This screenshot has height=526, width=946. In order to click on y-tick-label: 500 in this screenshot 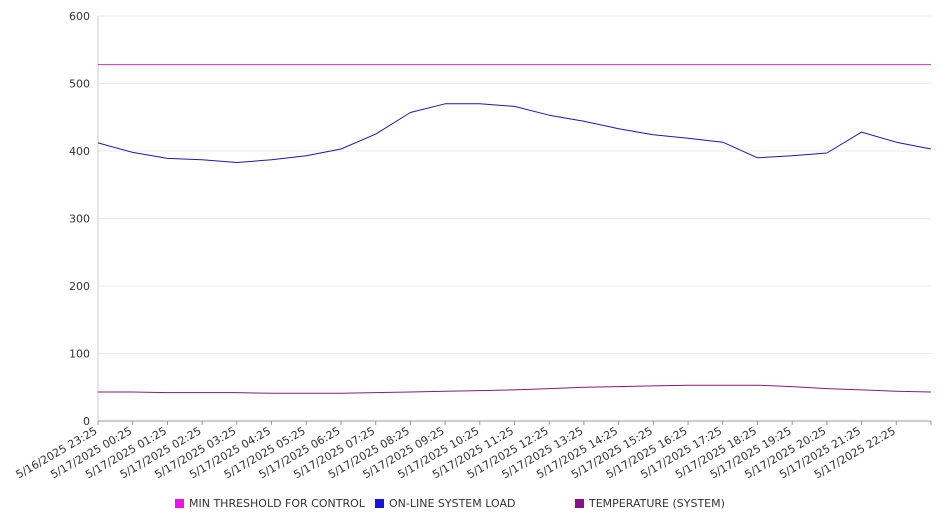, I will do `click(79, 84)`.